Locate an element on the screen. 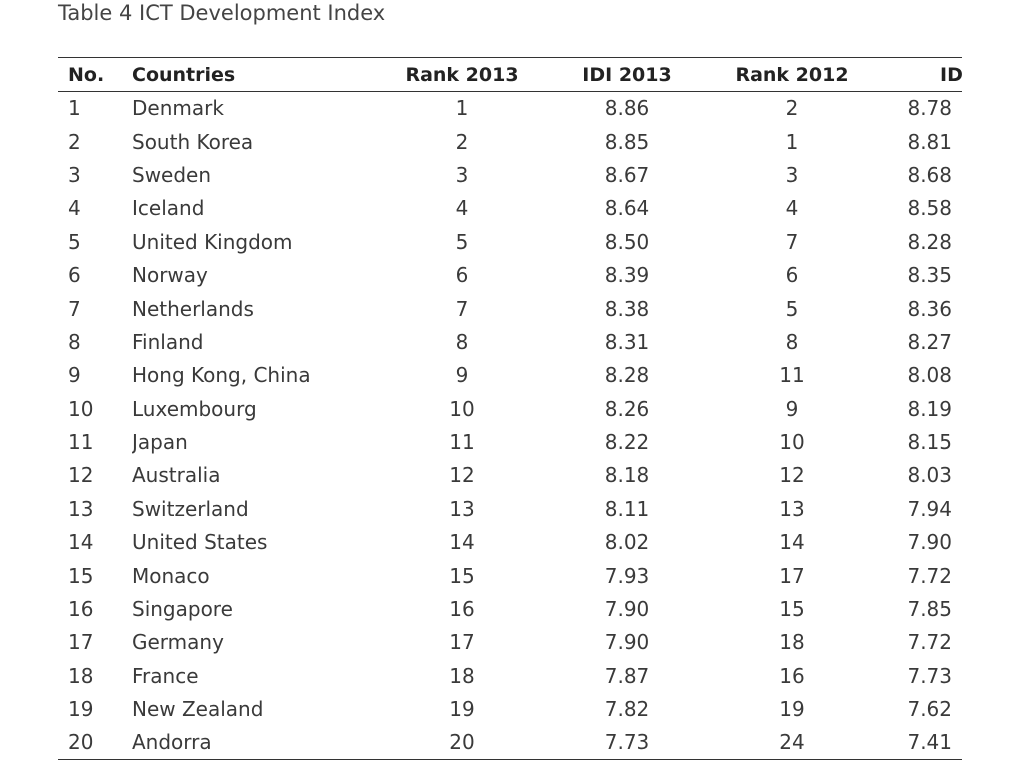 Image resolution: width=1024 pixels, height=768 pixels. cell-idi-2013: 8.22 is located at coordinates (627, 442).